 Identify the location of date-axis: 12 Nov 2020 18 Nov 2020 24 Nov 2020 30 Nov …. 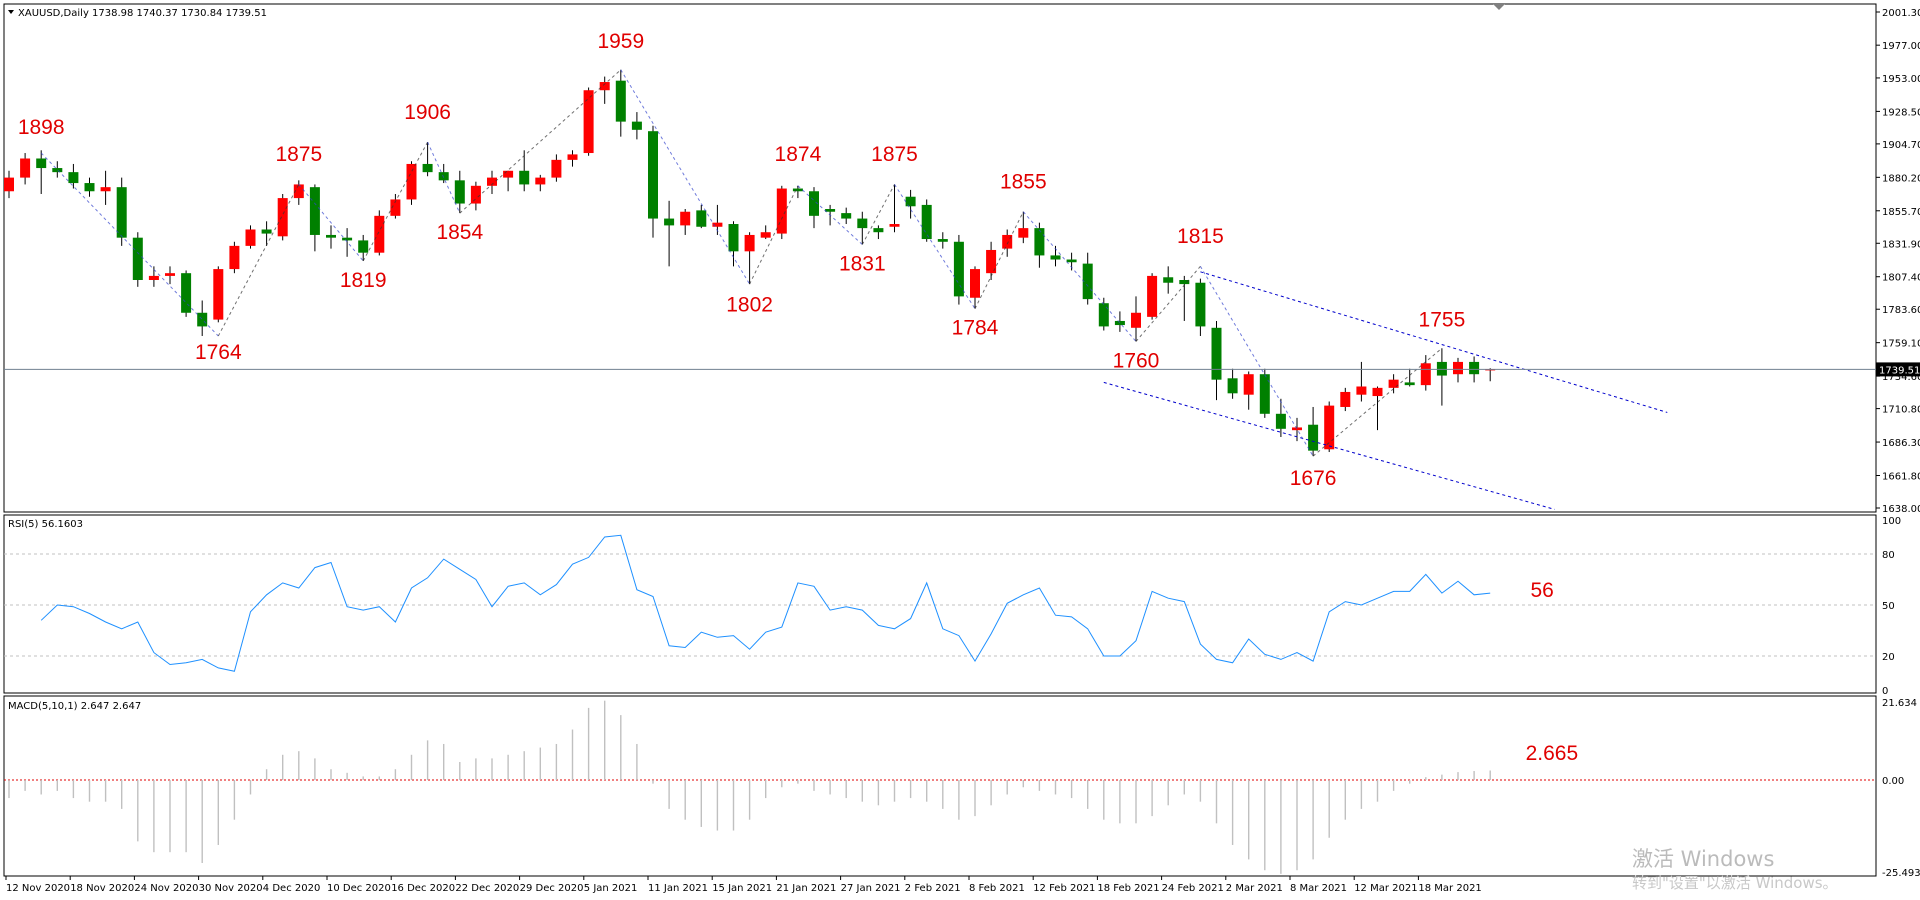
(743, 885).